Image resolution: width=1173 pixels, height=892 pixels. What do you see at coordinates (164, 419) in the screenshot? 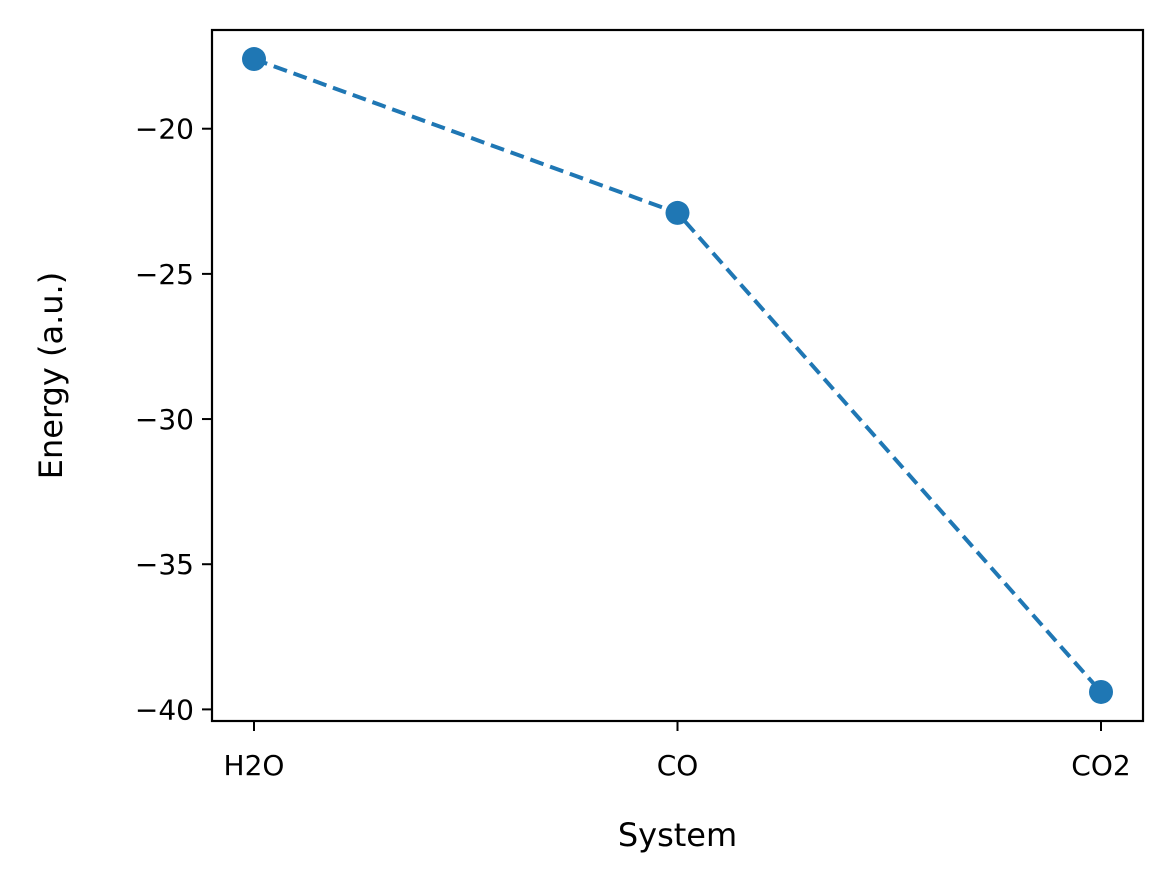
I see `y-tick-label: −30` at bounding box center [164, 419].